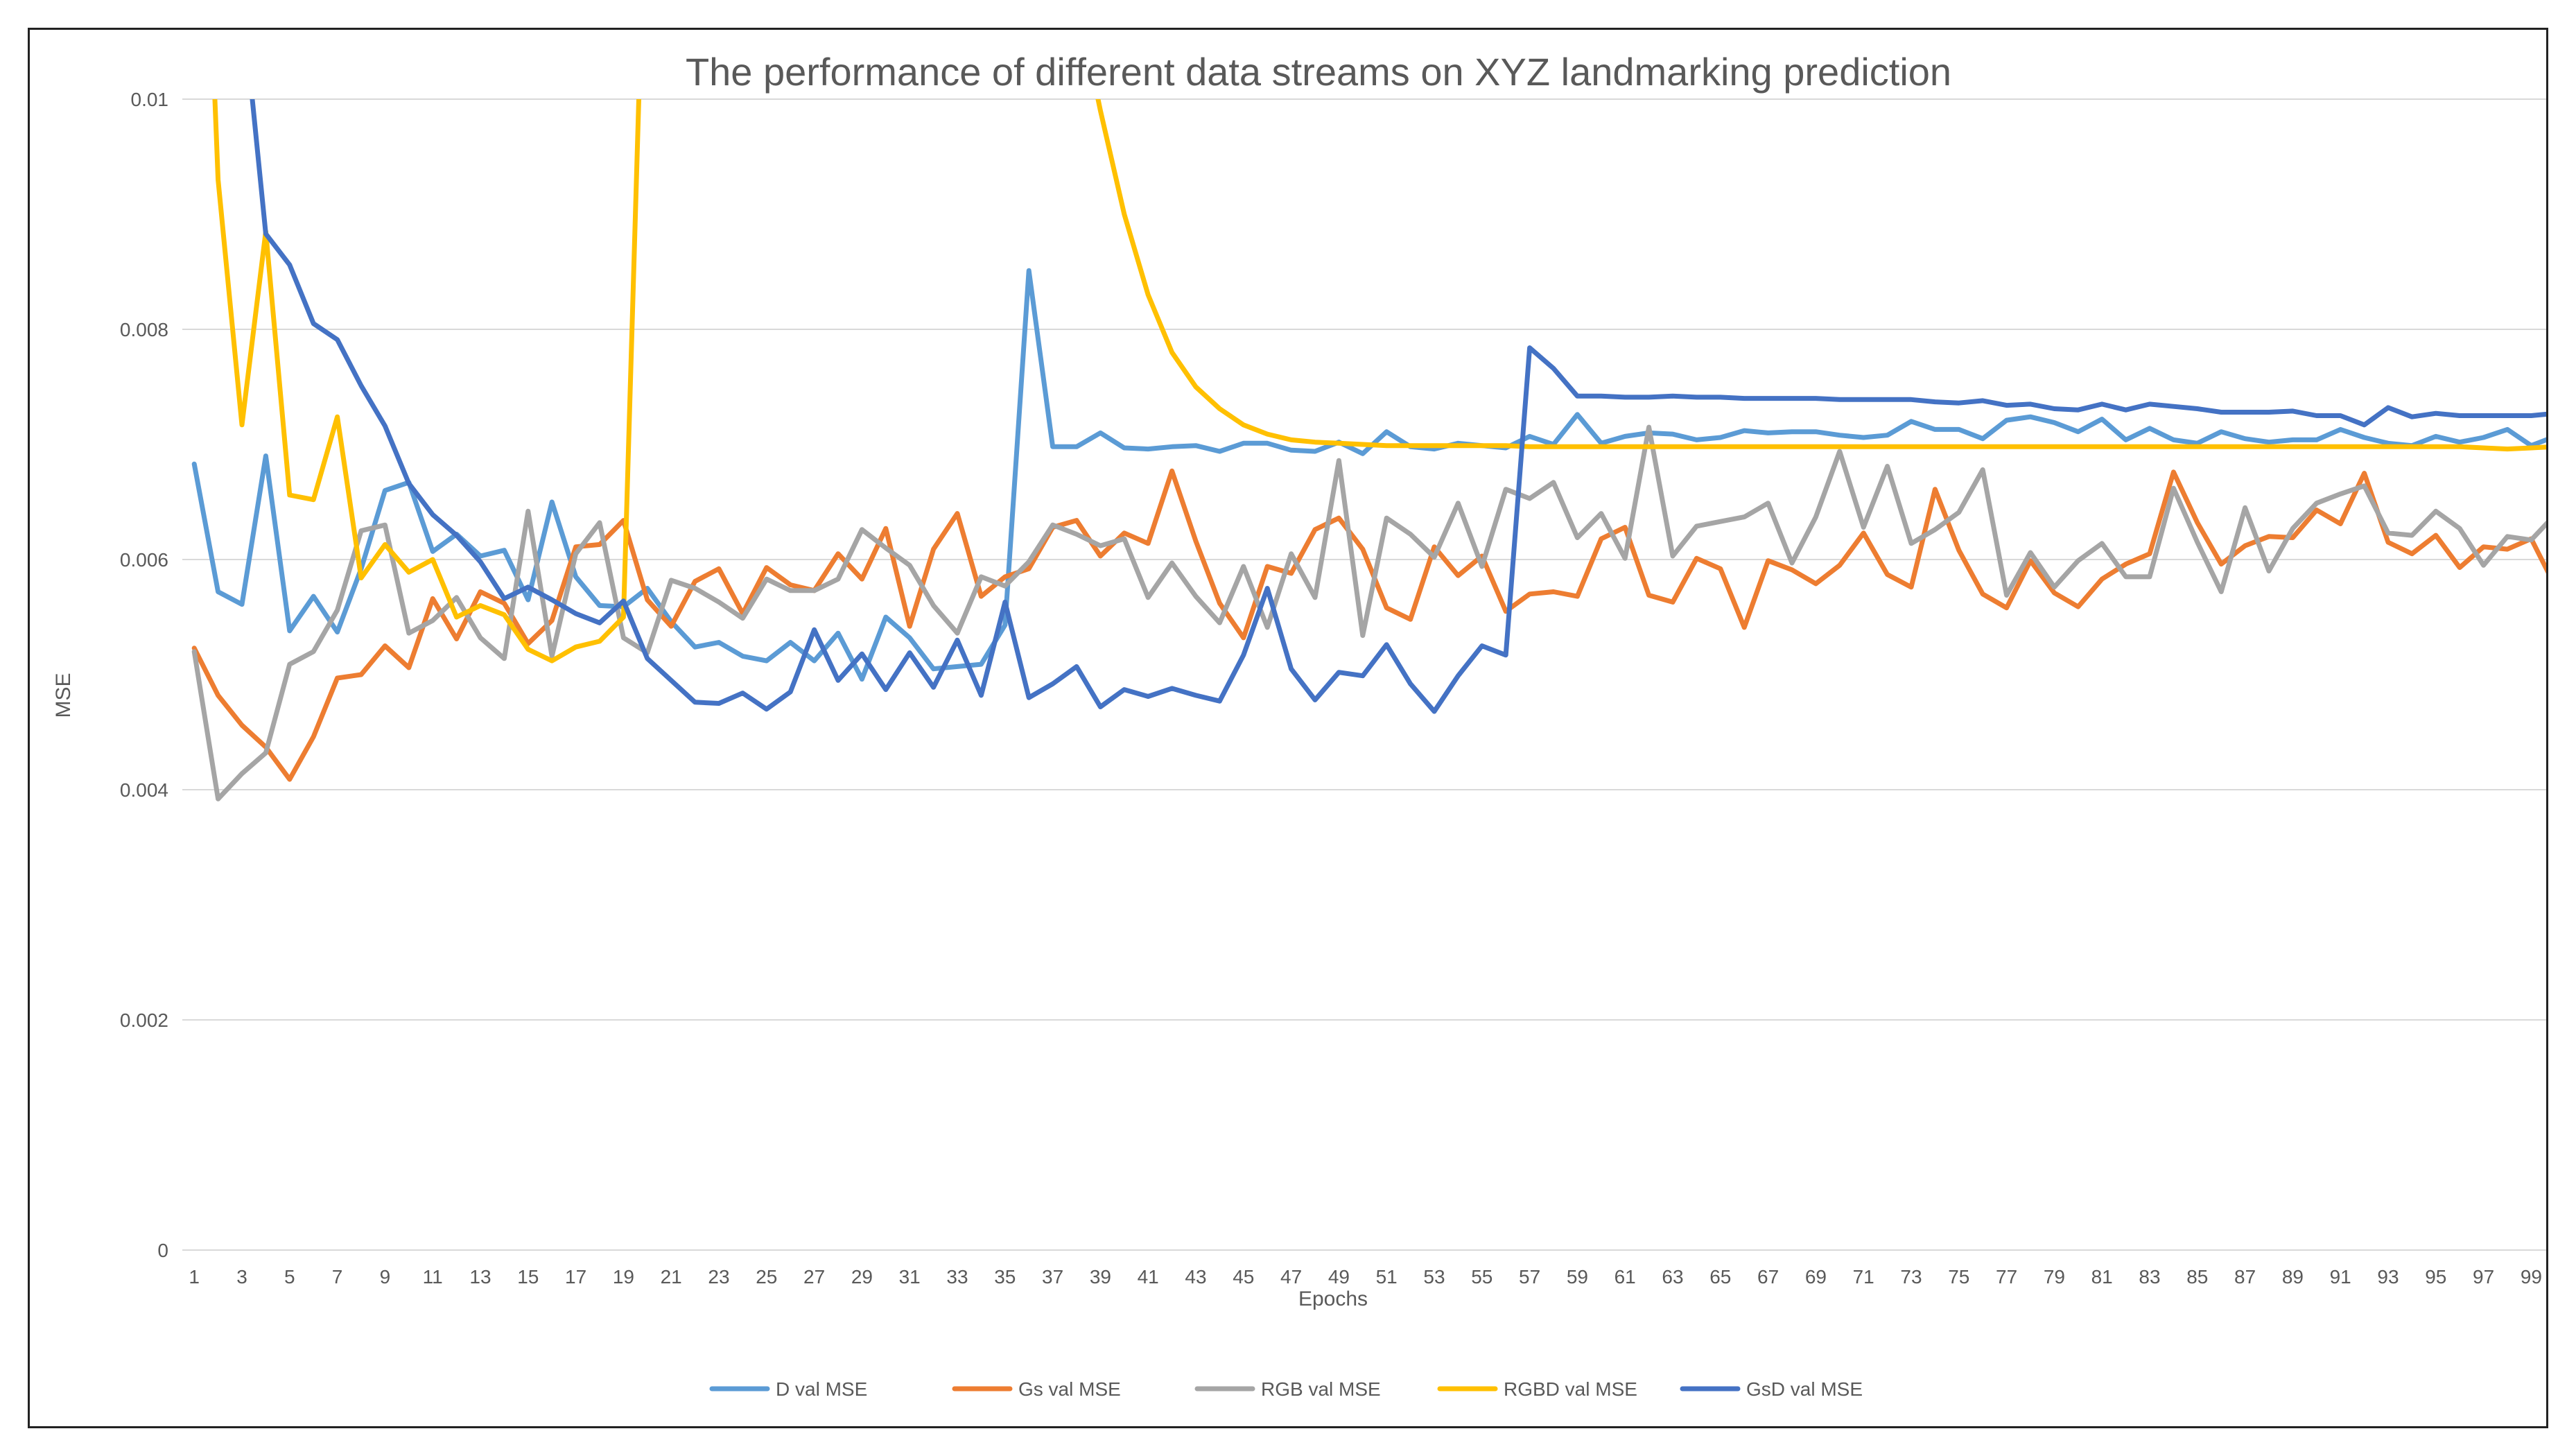 This screenshot has width=2576, height=1456. Describe the element at coordinates (1863, 1277) in the screenshot. I see `x-tick-label: 71` at that location.